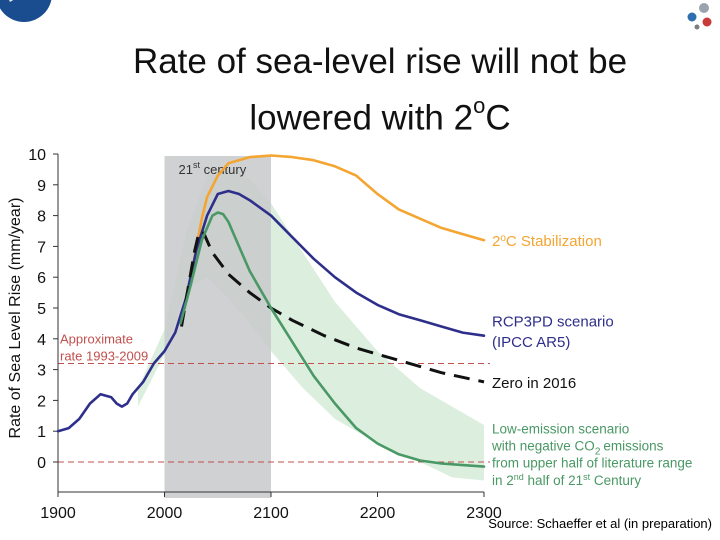  I want to click on legend-low-st-sup: st, so click(587, 477).